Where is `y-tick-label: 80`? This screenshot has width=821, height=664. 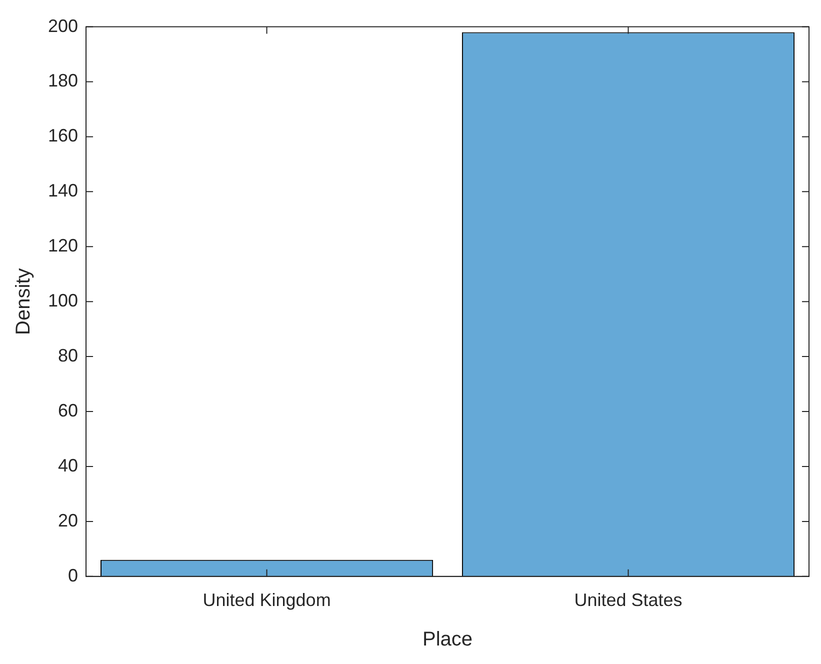 y-tick-label: 80 is located at coordinates (68, 356).